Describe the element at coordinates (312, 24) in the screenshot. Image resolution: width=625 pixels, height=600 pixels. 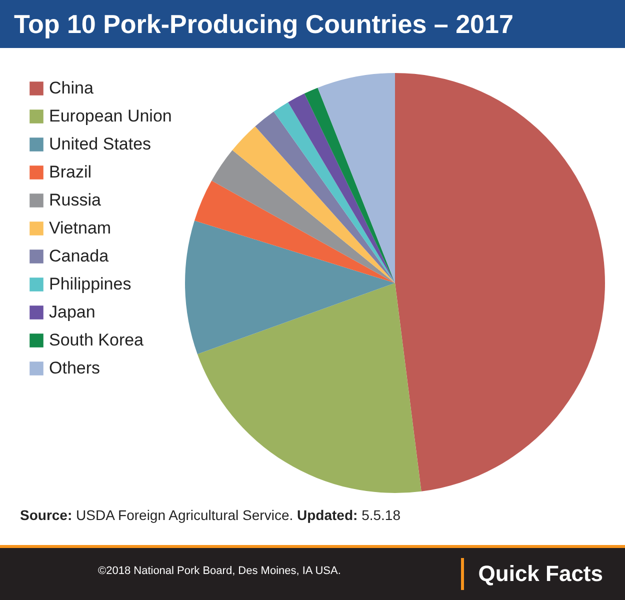
I see `chart-title: Top 10 Pork-Producing Countries – 2017` at that location.